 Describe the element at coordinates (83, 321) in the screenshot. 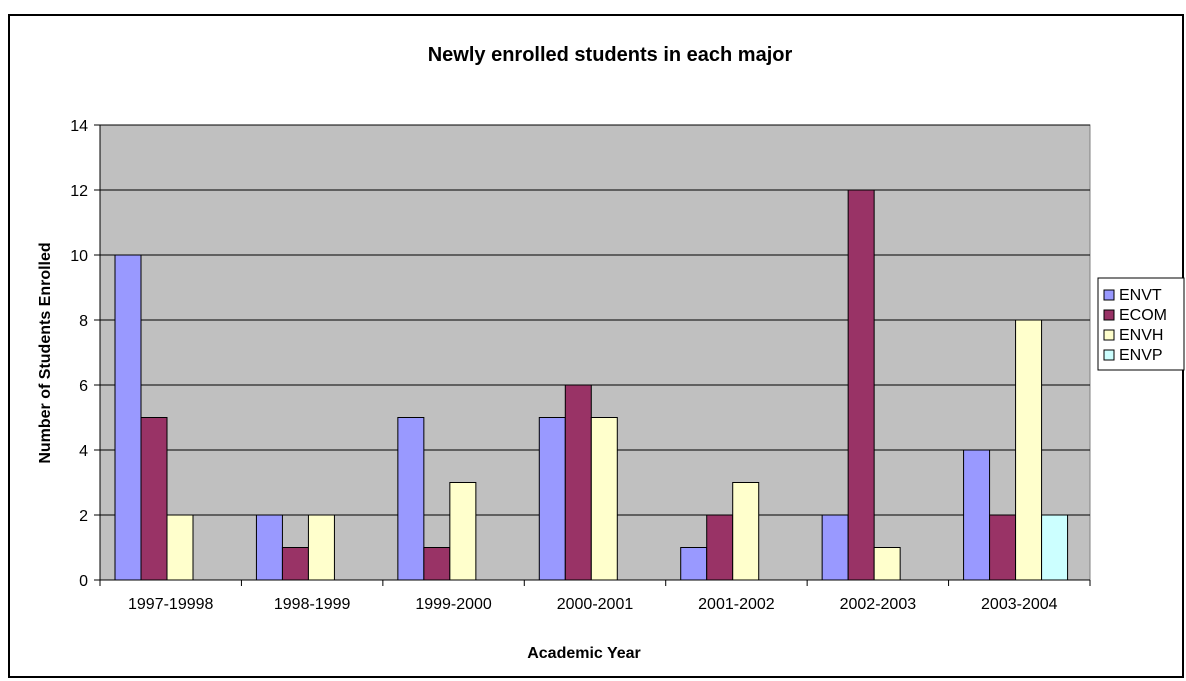

I see `y-tick-label: 8` at that location.